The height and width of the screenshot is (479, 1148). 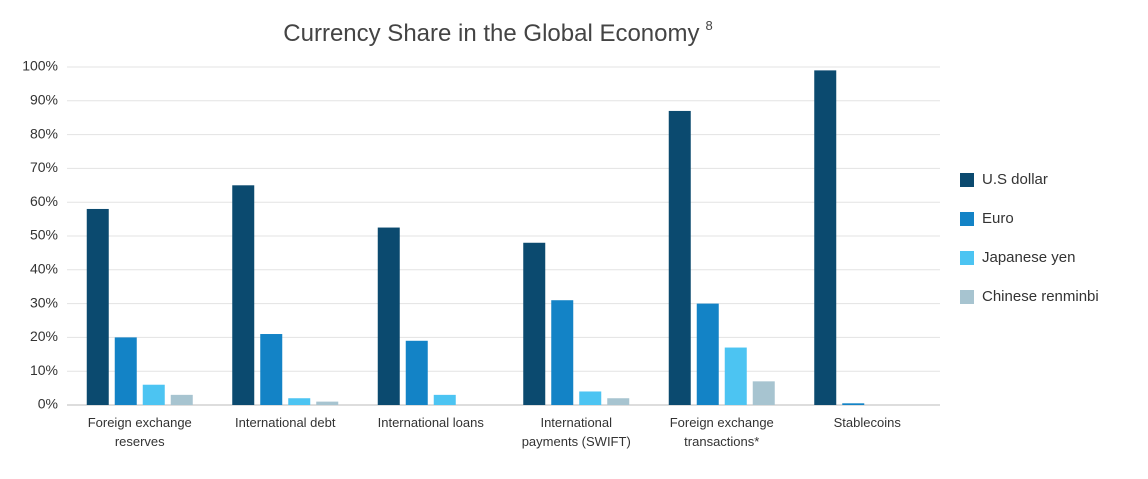 What do you see at coordinates (1028, 257) in the screenshot?
I see `legend-label: Japanese yen` at bounding box center [1028, 257].